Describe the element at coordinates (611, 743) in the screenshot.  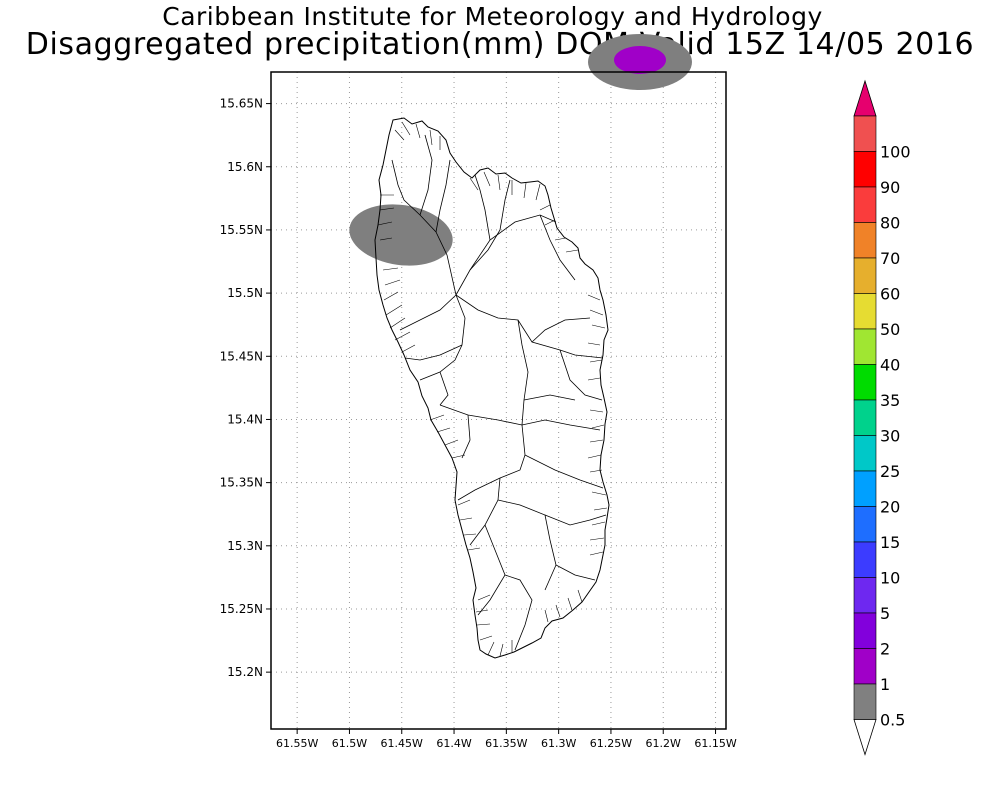
I see `lon-tick-label: 61.25W` at that location.